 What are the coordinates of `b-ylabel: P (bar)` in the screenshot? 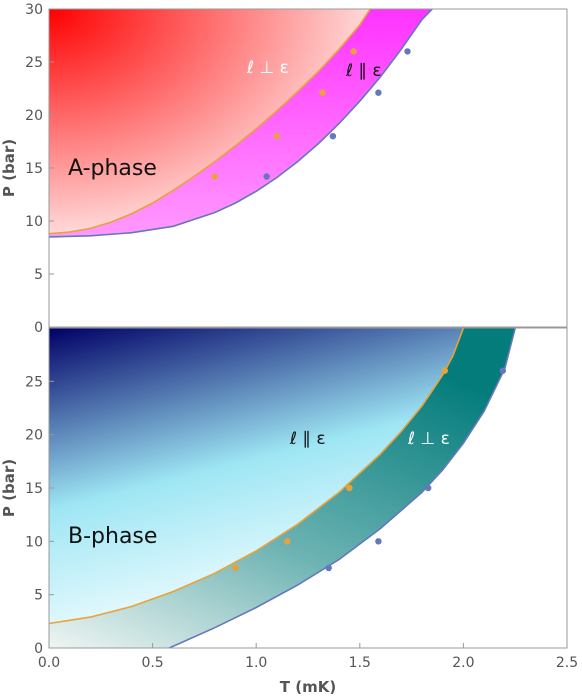 It's located at (9, 488).